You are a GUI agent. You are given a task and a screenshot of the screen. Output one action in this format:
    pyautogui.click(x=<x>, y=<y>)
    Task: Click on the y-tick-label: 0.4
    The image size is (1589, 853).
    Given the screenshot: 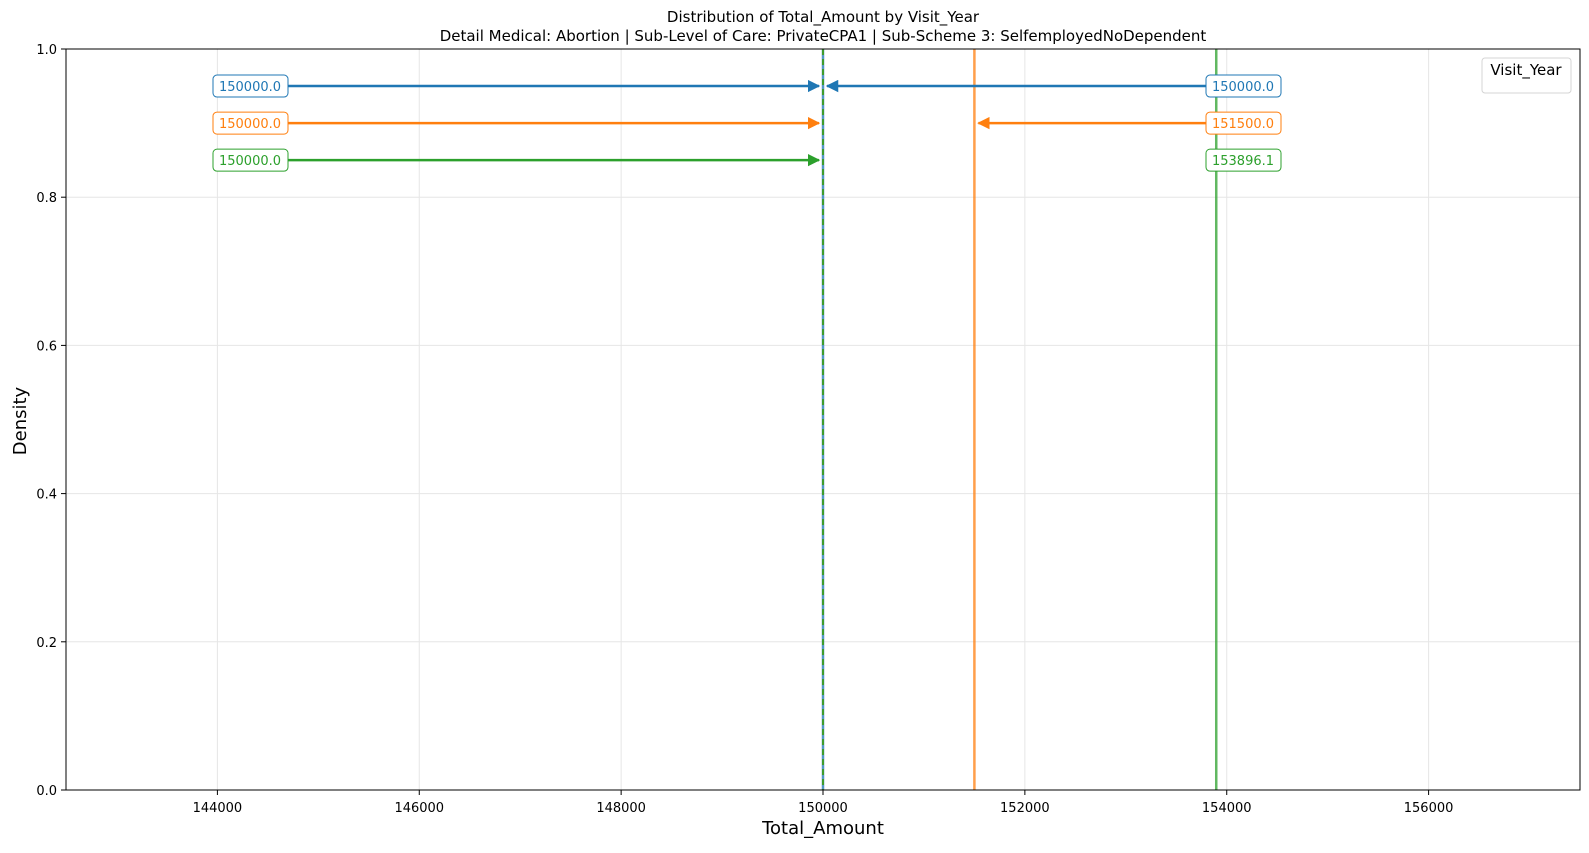 What is the action you would take?
    pyautogui.click(x=46, y=495)
    